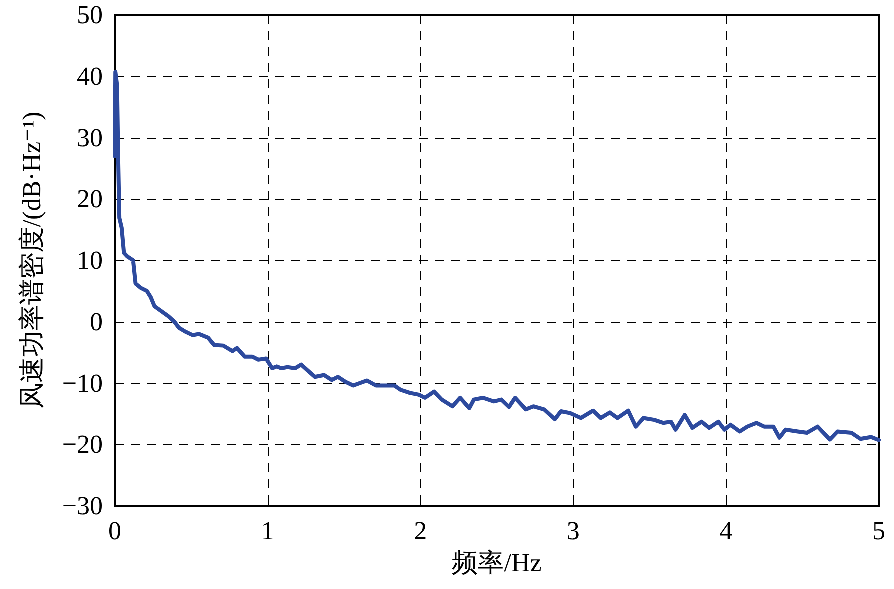  Describe the element at coordinates (82, 506) in the screenshot. I see `y-tick-label: −30` at that location.